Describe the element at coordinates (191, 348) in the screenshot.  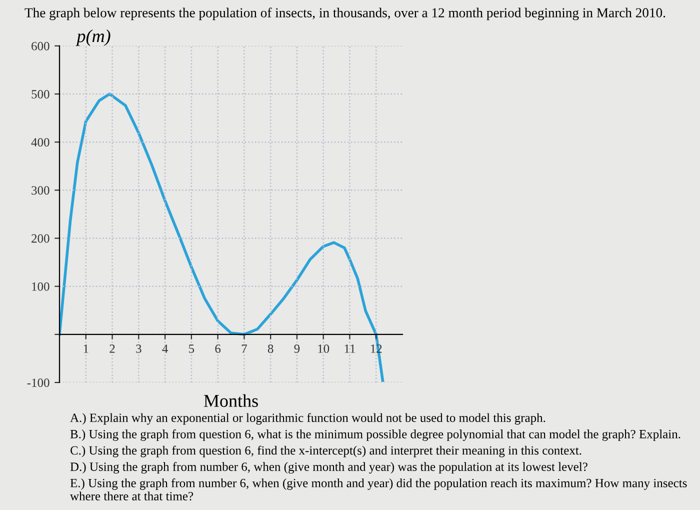
I see `x-tick-label: 5` at that location.